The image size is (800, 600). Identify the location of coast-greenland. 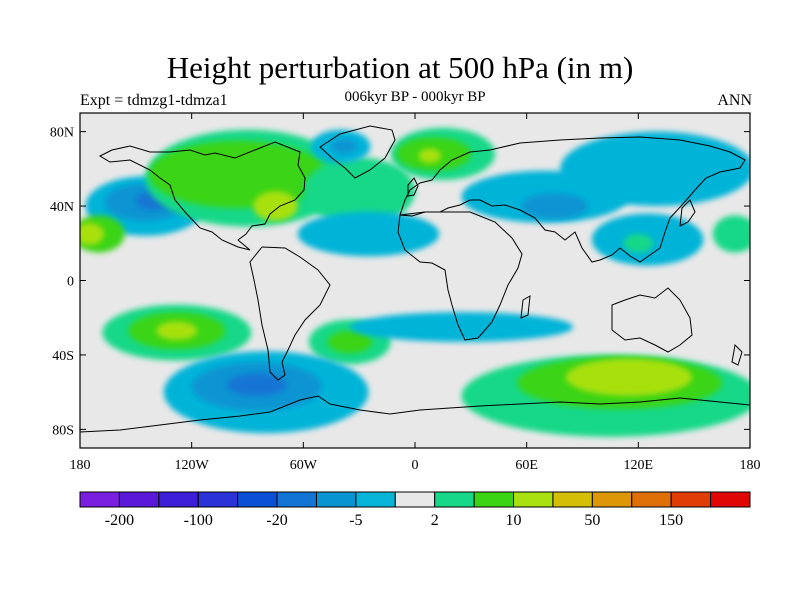
(357, 152).